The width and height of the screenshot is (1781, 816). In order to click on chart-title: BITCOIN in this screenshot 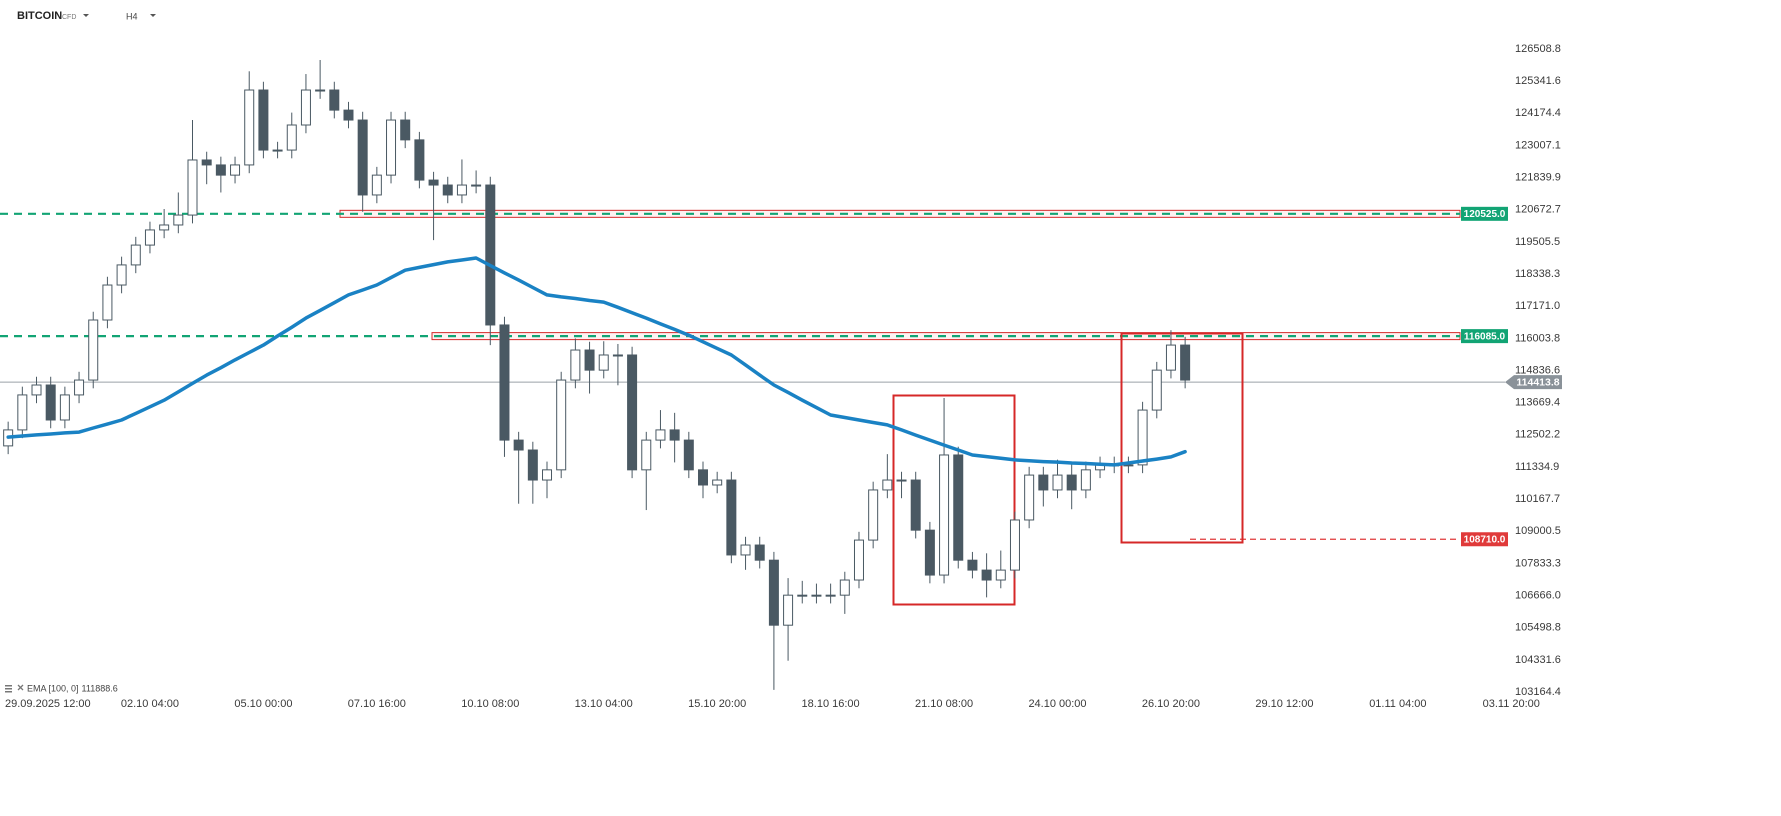, I will do `click(39, 16)`.